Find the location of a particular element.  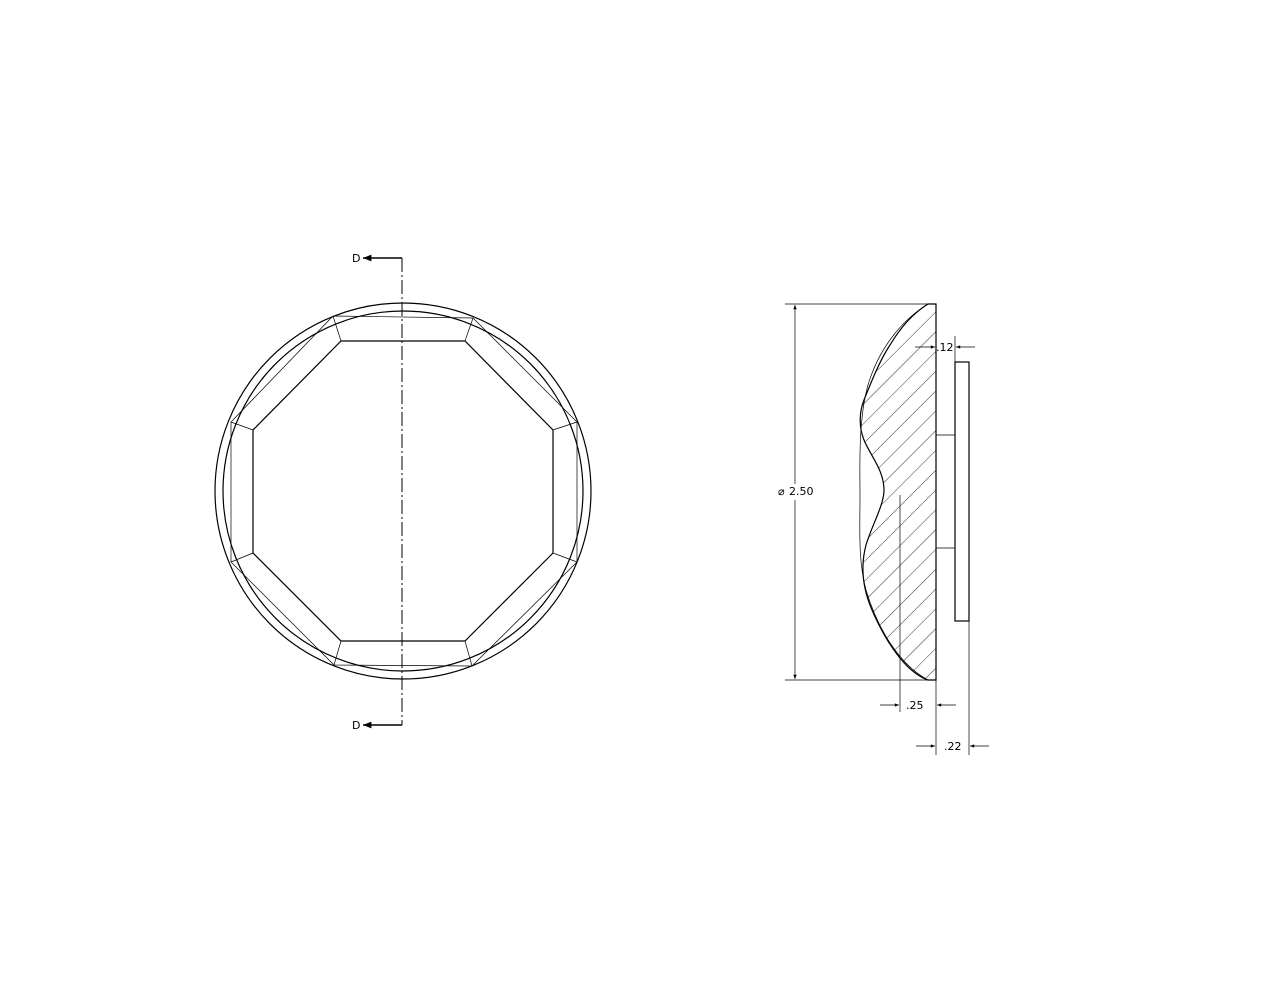

dim-diameter: ⌀ 2.50 is located at coordinates (853, 492).